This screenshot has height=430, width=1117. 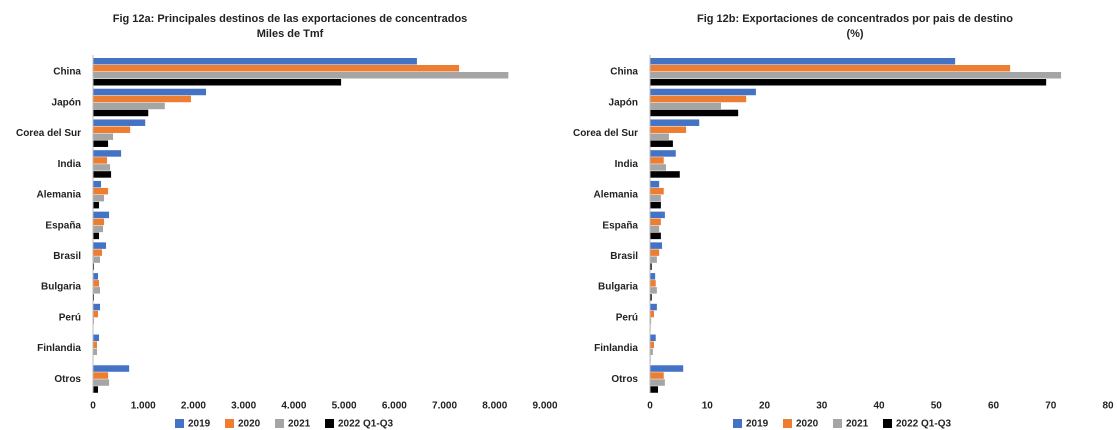 What do you see at coordinates (822, 406) in the screenshot?
I see `x-tick-label: 30` at bounding box center [822, 406].